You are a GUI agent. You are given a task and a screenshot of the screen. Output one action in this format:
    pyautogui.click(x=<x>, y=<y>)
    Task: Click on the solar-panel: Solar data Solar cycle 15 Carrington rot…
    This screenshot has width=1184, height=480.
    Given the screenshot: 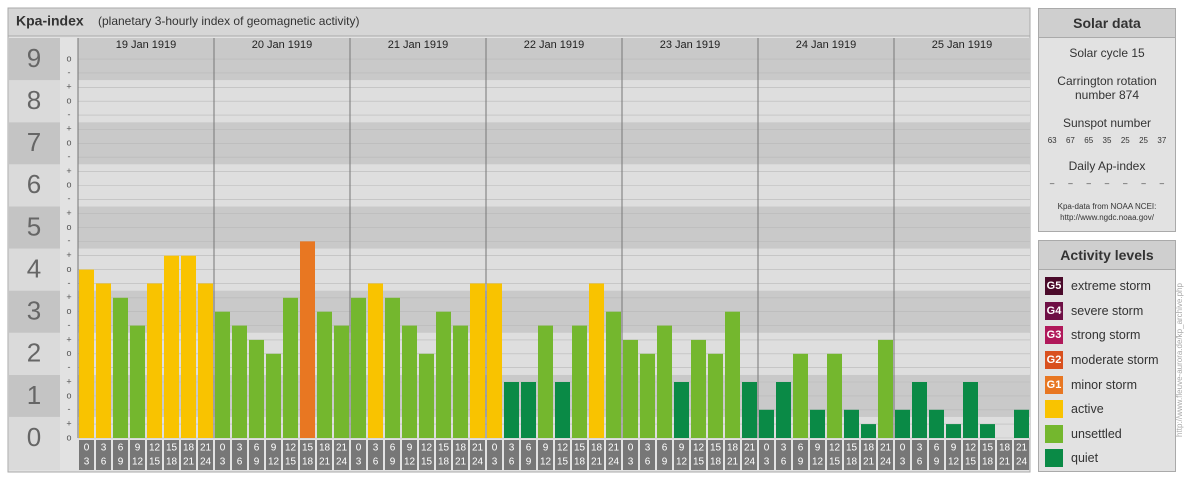 What is the action you would take?
    pyautogui.click(x=1107, y=120)
    